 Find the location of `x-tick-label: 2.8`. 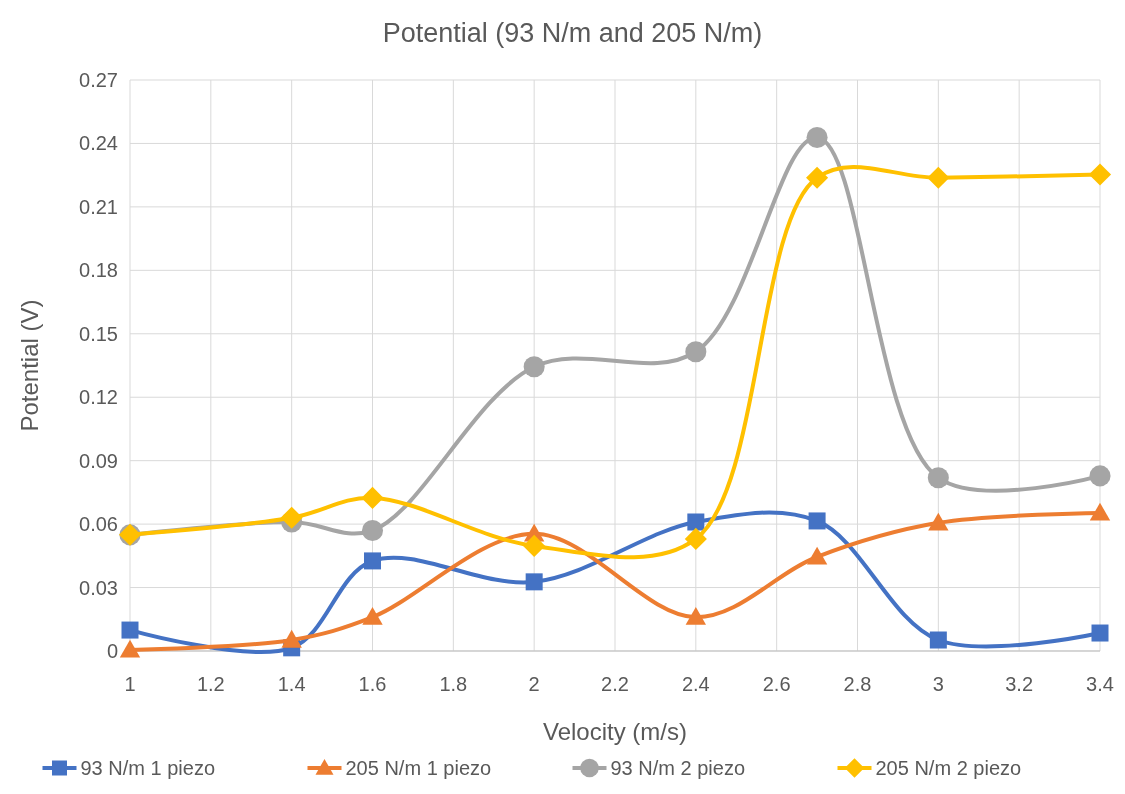

x-tick-label: 2.8 is located at coordinates (857, 684).